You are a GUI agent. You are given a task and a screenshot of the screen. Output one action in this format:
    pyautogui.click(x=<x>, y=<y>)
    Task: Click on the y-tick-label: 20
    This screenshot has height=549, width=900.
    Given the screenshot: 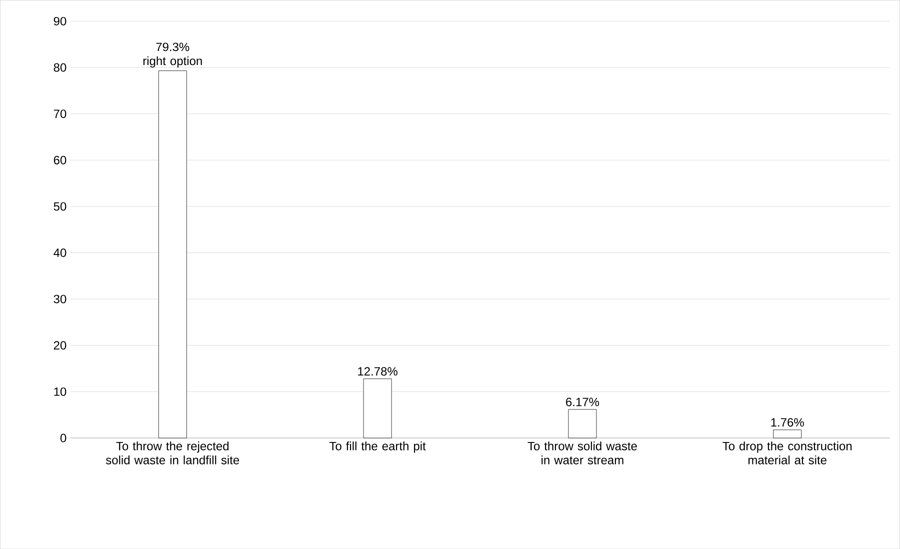 What is the action you would take?
    pyautogui.click(x=60, y=345)
    